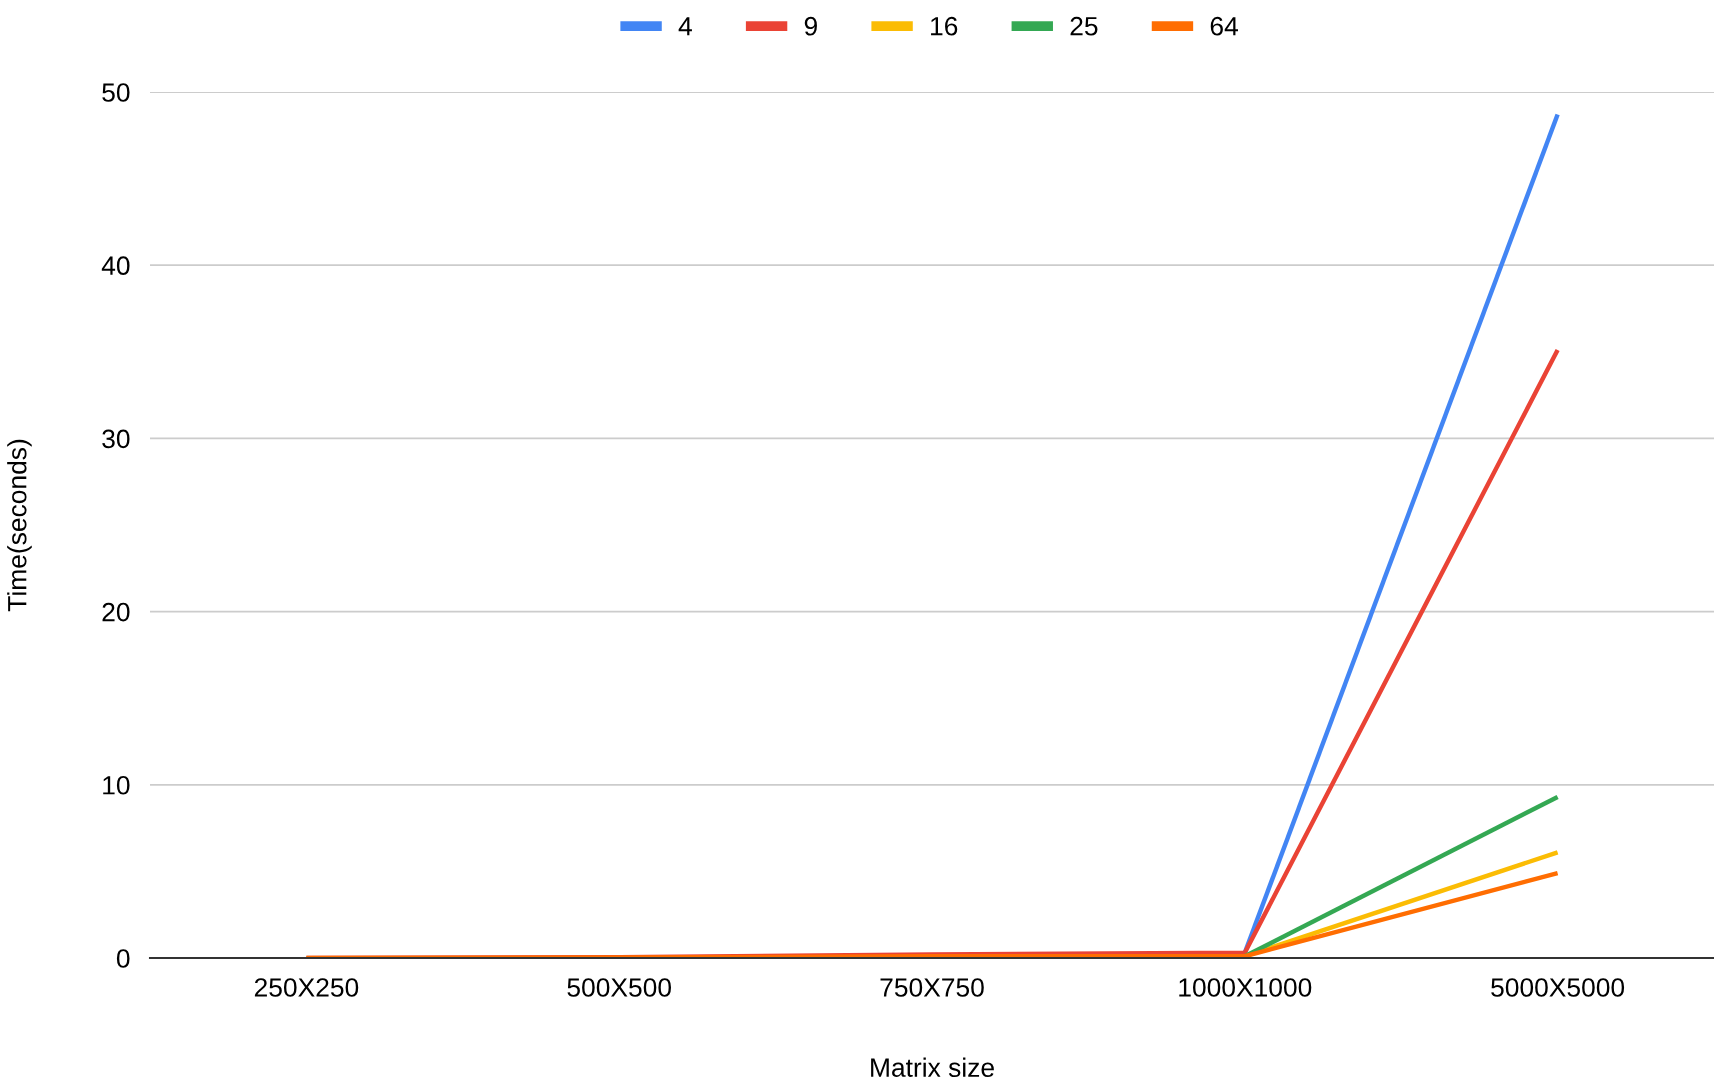  Describe the element at coordinates (1224, 26) in the screenshot. I see `legend-label: 64` at that location.